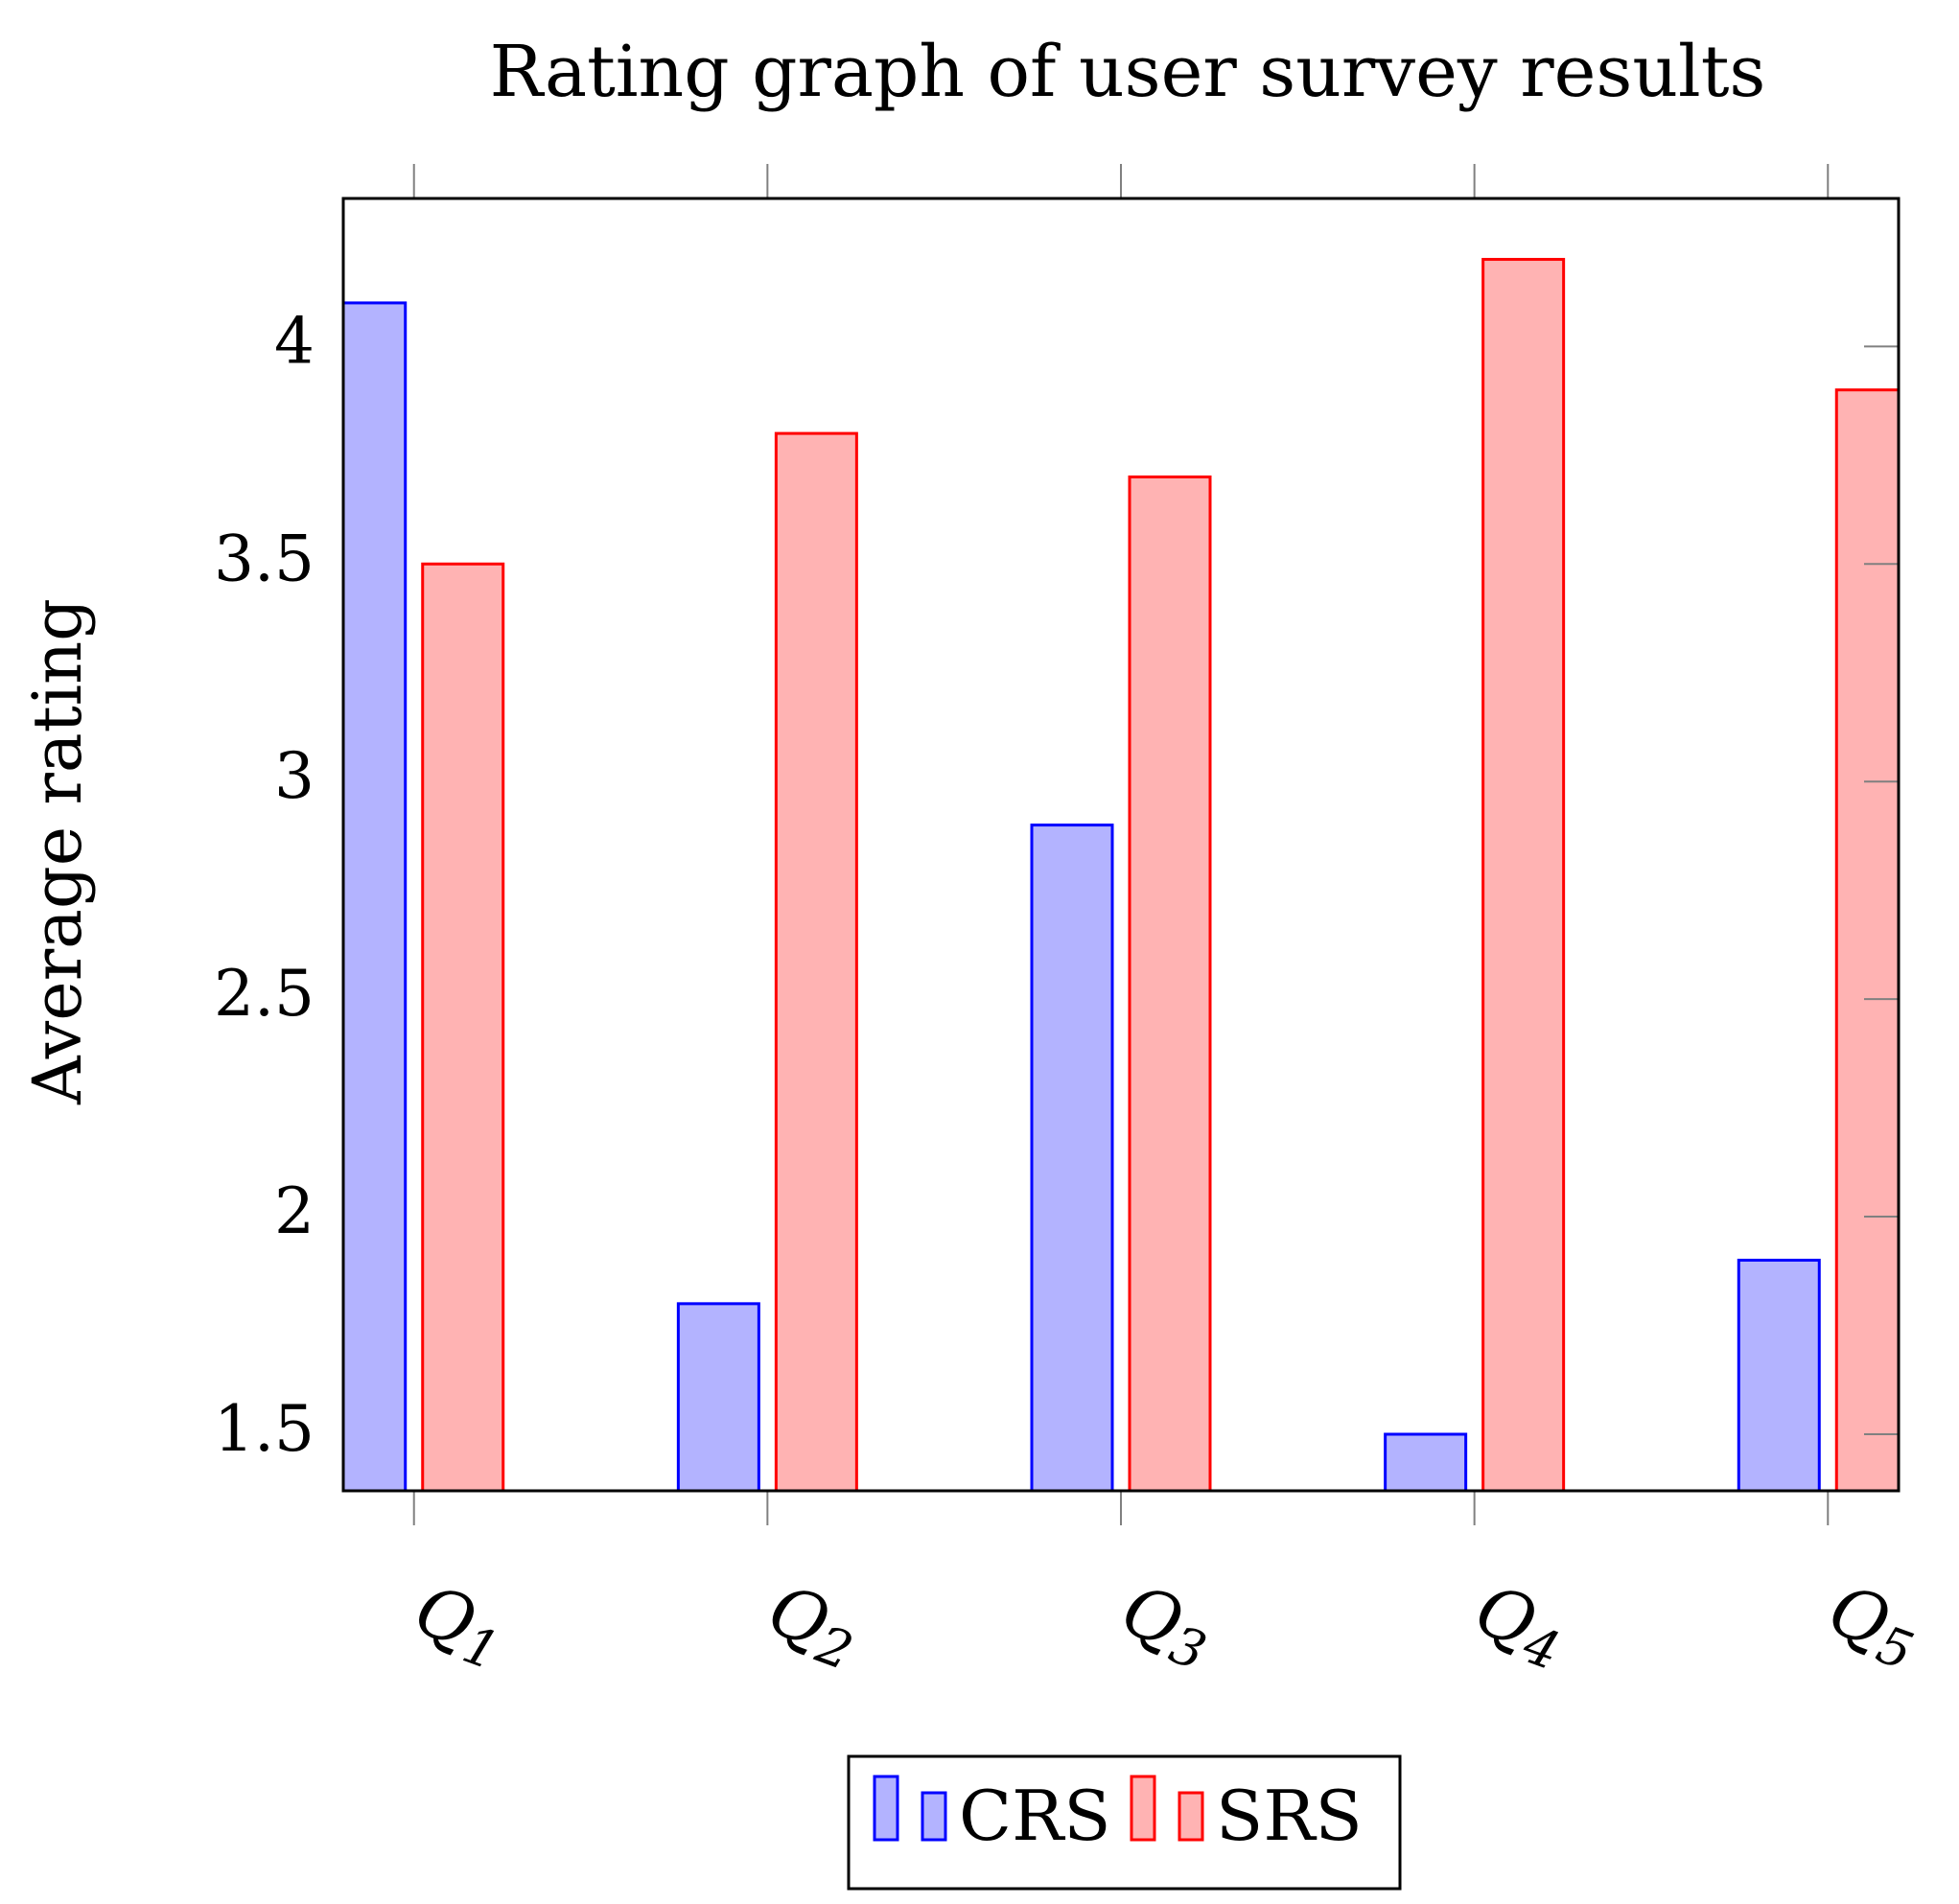  Describe the element at coordinates (1426, 1463) in the screenshot. I see `bar-crs-q4` at that location.